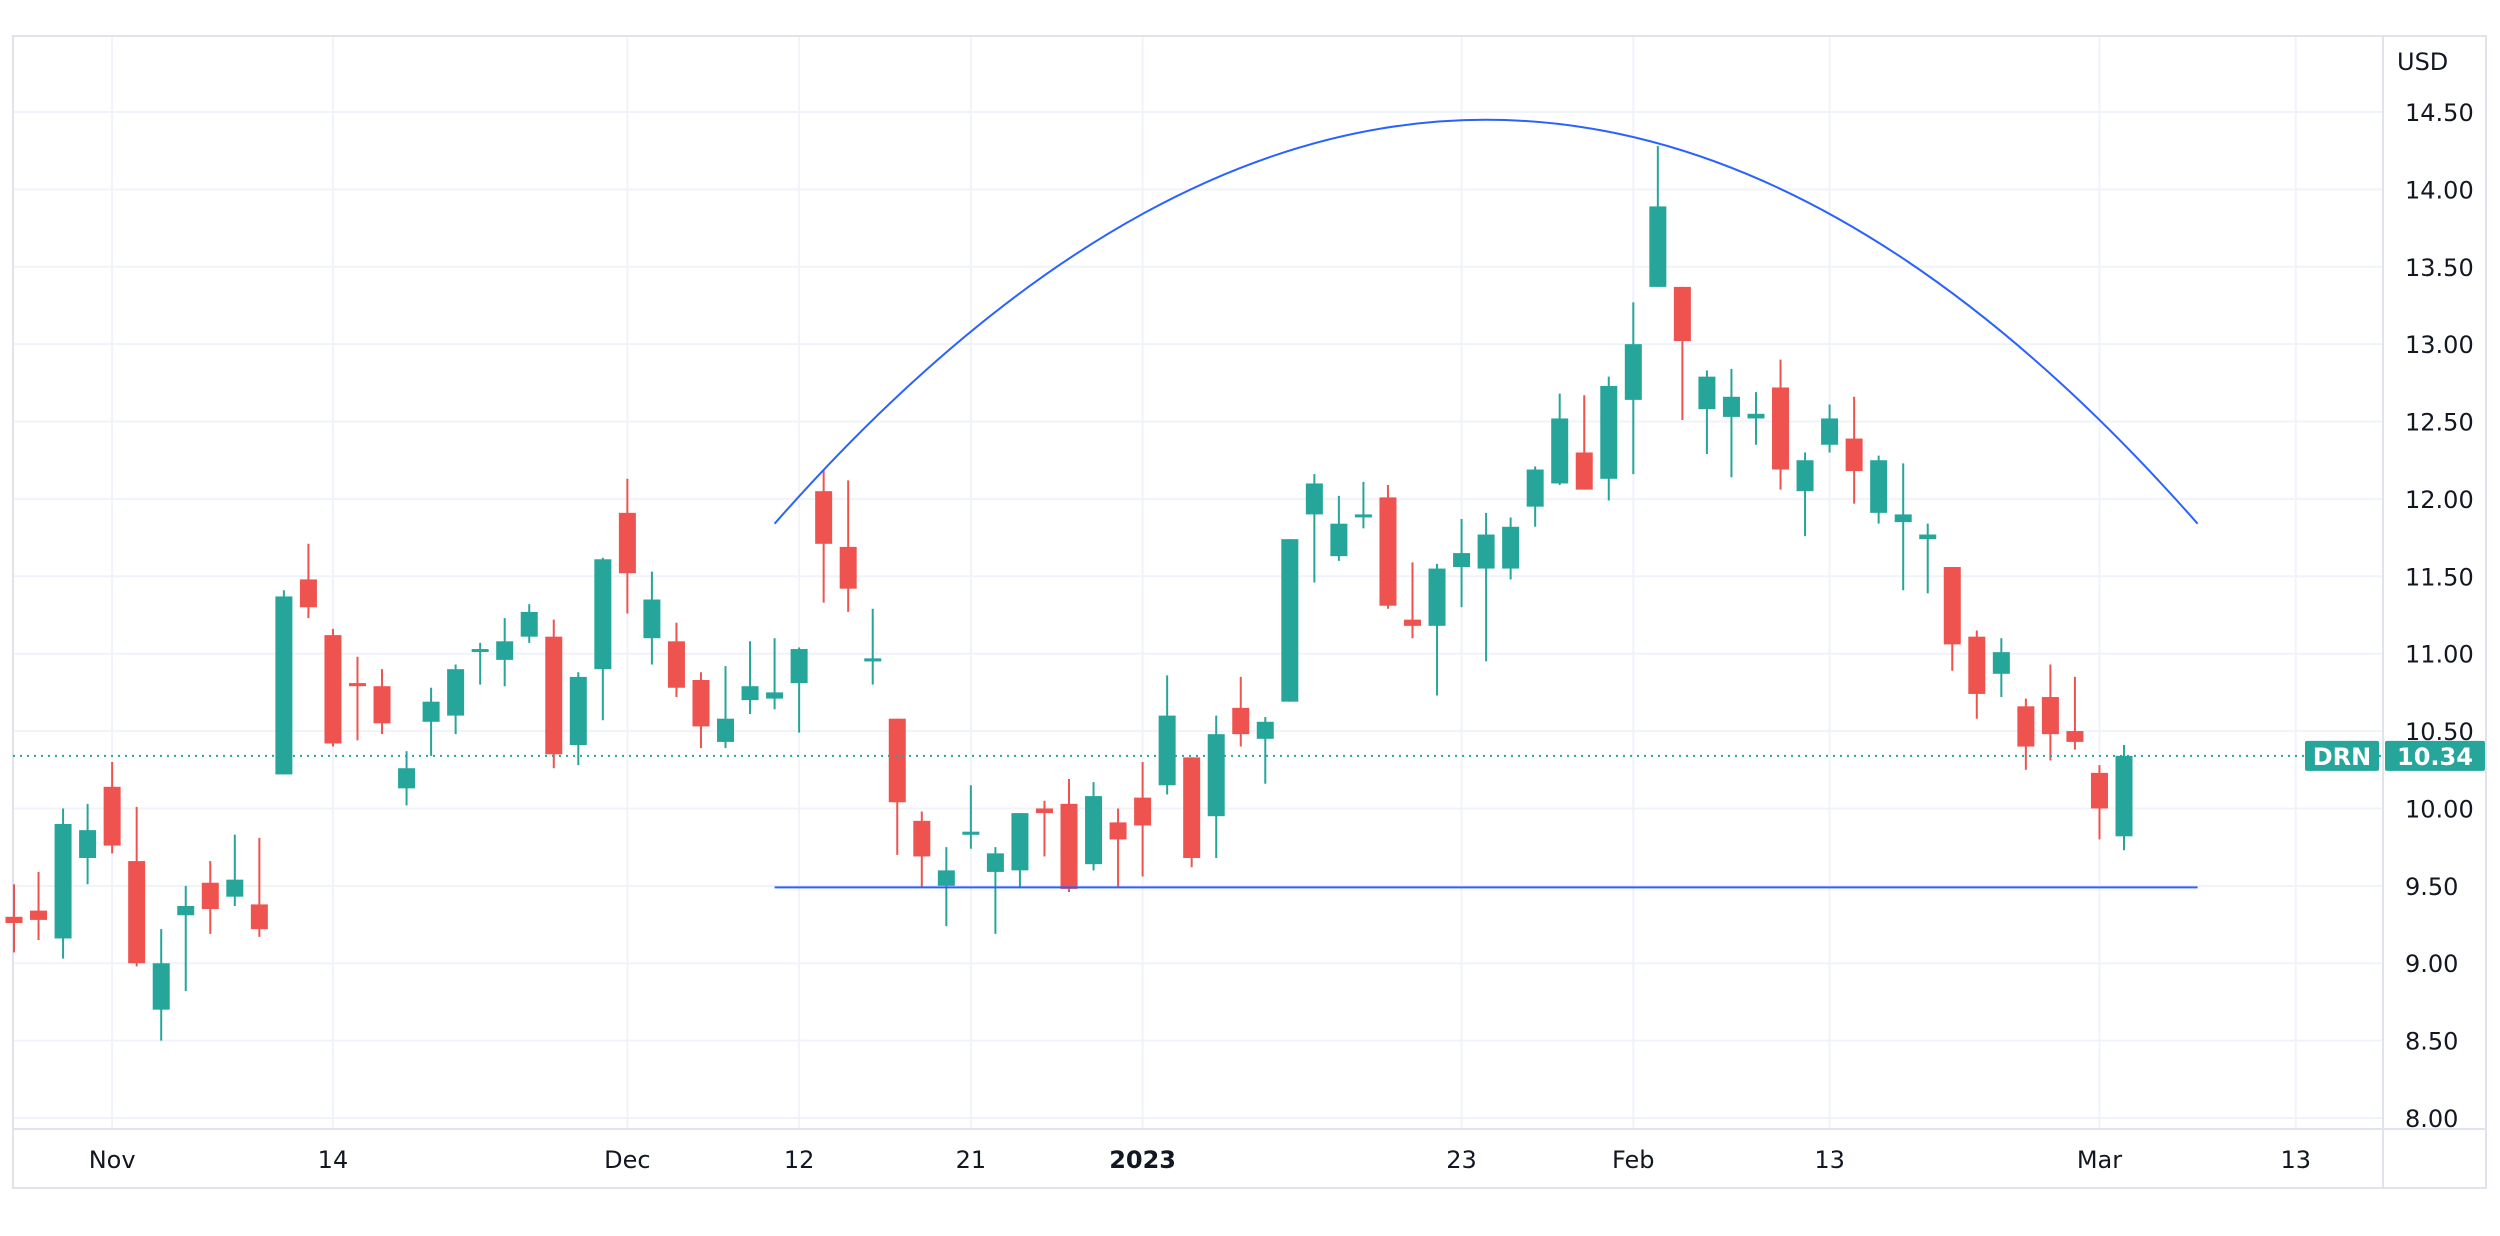  Describe the element at coordinates (2439, 577) in the screenshot. I see `price-tick-label: 11.50` at that location.